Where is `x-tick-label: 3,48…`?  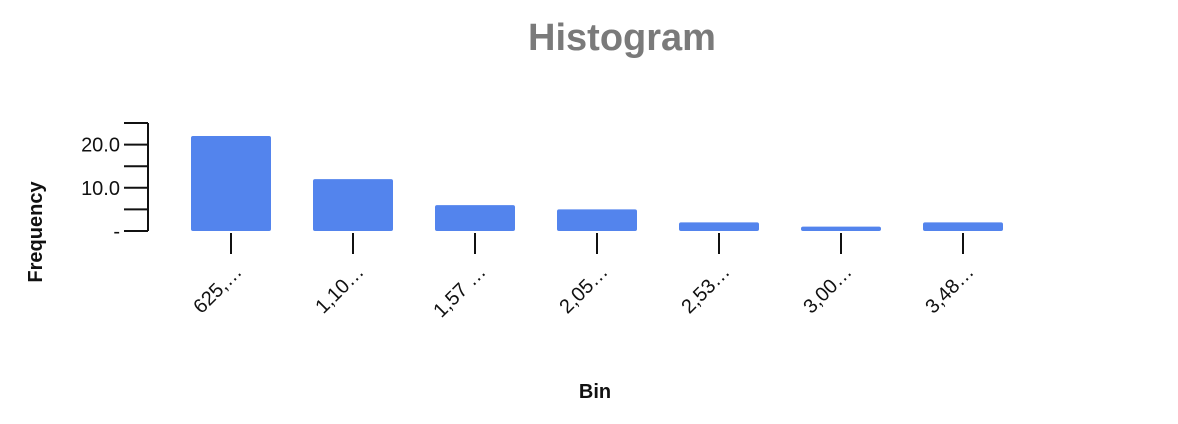
x-tick-label: 3,48… is located at coordinates (949, 289).